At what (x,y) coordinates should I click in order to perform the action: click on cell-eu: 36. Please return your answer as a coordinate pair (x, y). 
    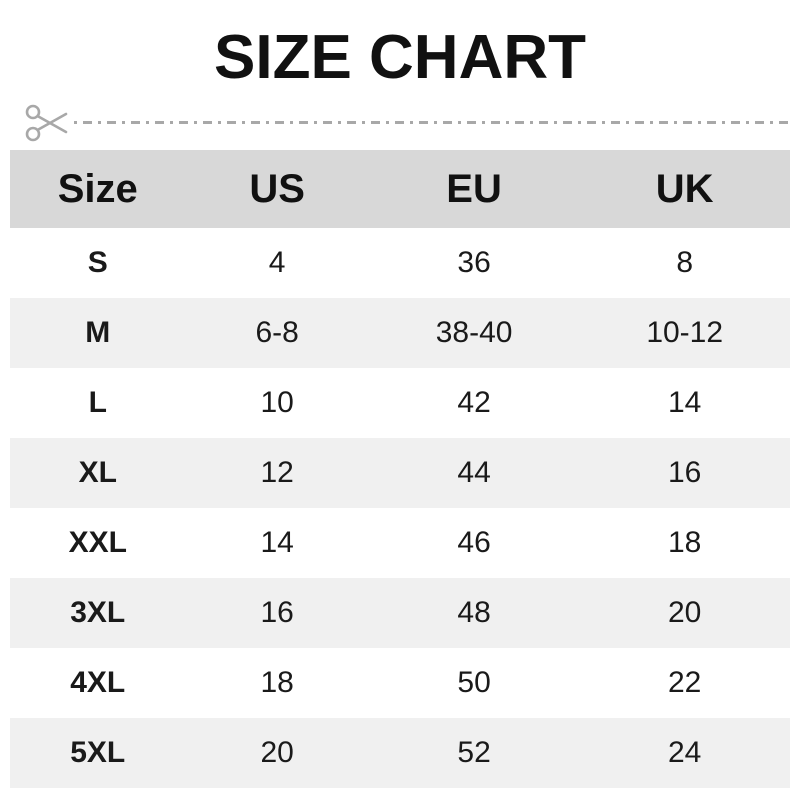
    Looking at the image, I should click on (474, 262).